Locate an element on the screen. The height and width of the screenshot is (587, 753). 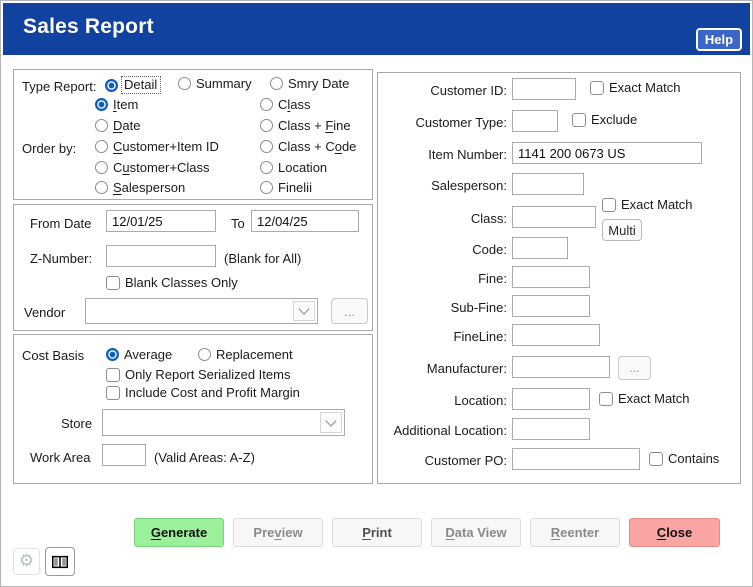
to-label: To is located at coordinates (238, 223).